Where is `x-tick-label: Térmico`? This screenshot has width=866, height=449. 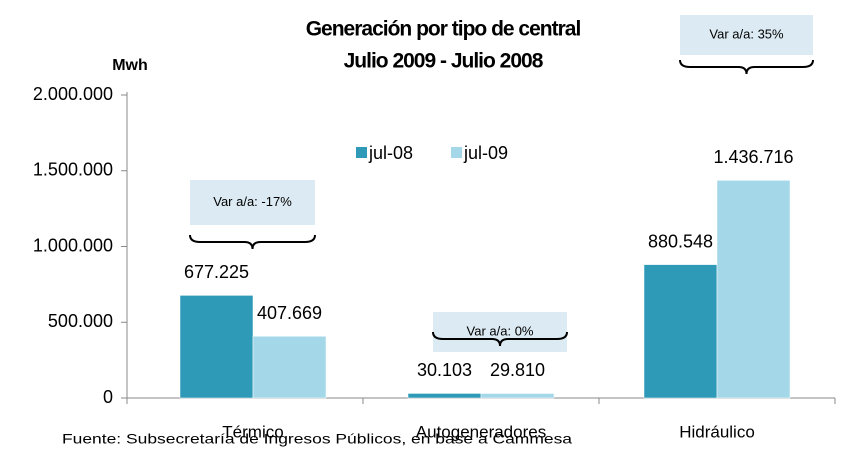 x-tick-label: Térmico is located at coordinates (252, 431).